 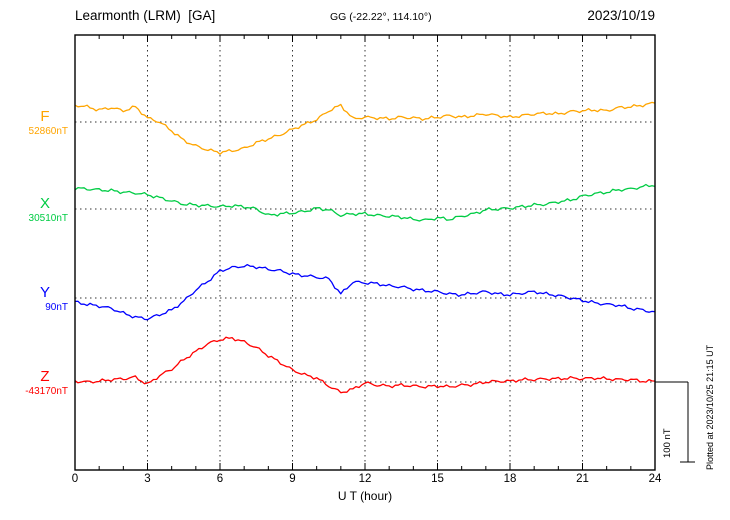 I want to click on x-tick-label: 15, so click(x=437, y=479).